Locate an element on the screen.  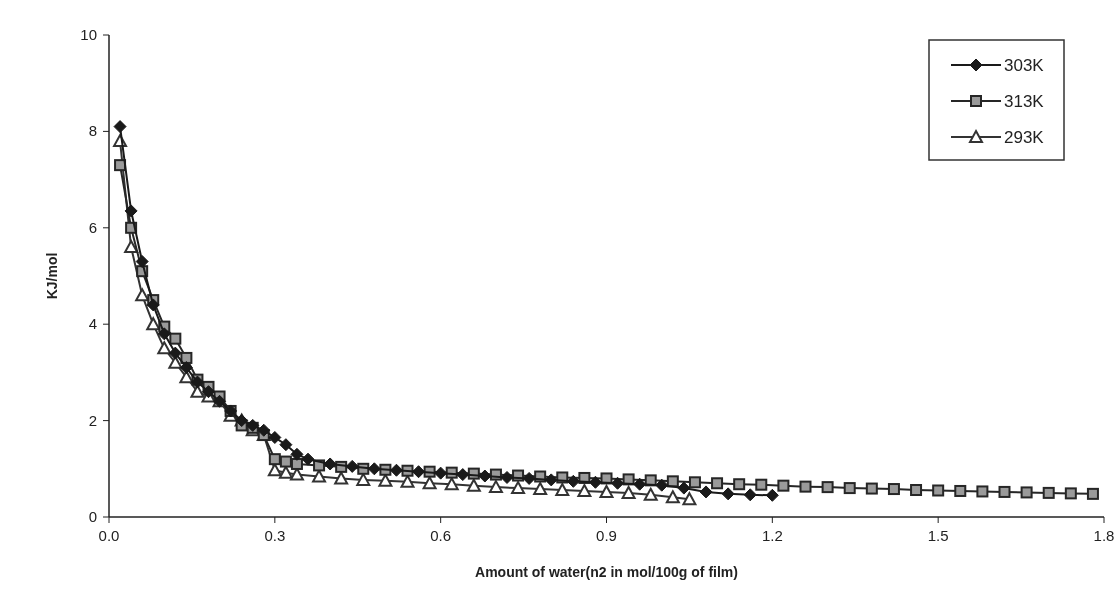
y-axis-title: KJ/mol is located at coordinates (52, 276).